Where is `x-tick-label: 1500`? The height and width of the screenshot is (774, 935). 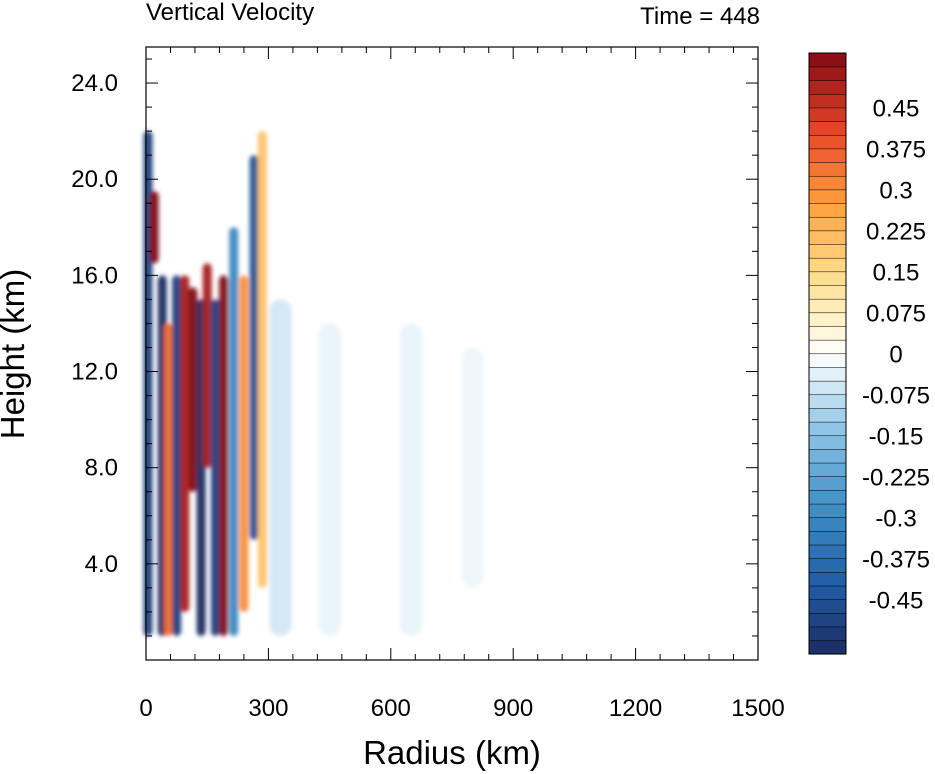
x-tick-label: 1500 is located at coordinates (757, 708).